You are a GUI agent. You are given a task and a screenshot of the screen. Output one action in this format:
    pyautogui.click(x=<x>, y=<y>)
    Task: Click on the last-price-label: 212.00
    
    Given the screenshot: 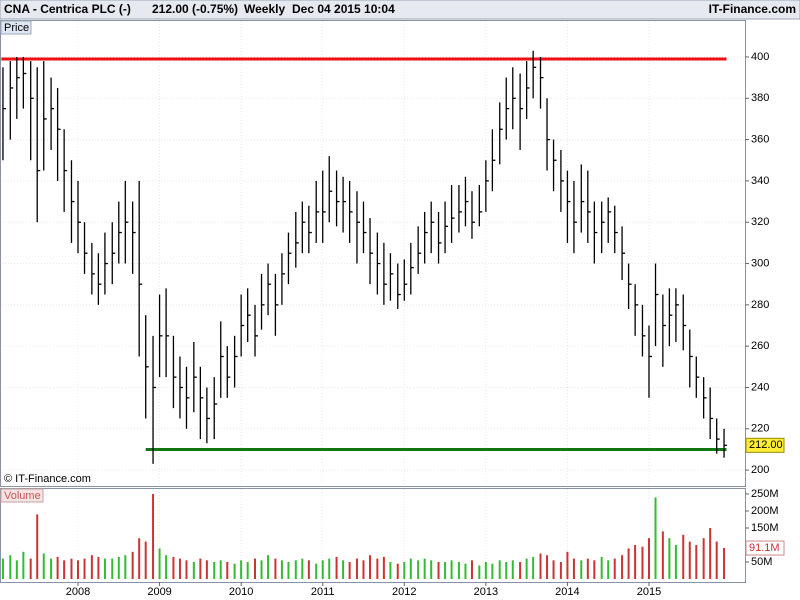 What is the action you would take?
    pyautogui.click(x=766, y=445)
    